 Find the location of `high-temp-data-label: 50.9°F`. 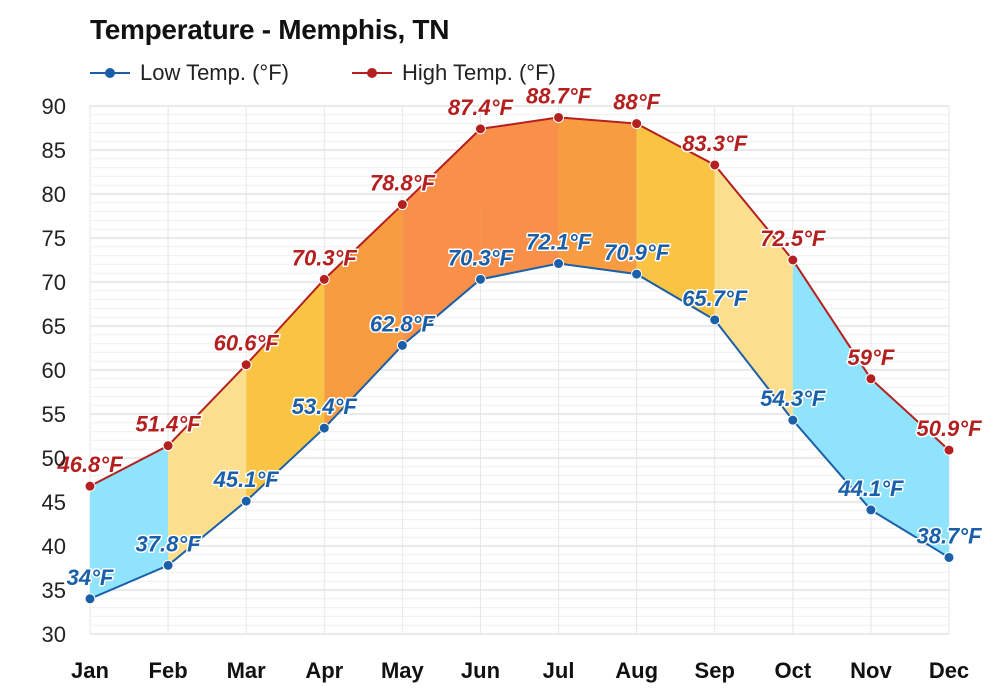

high-temp-data-label: 50.9°F is located at coordinates (949, 428).